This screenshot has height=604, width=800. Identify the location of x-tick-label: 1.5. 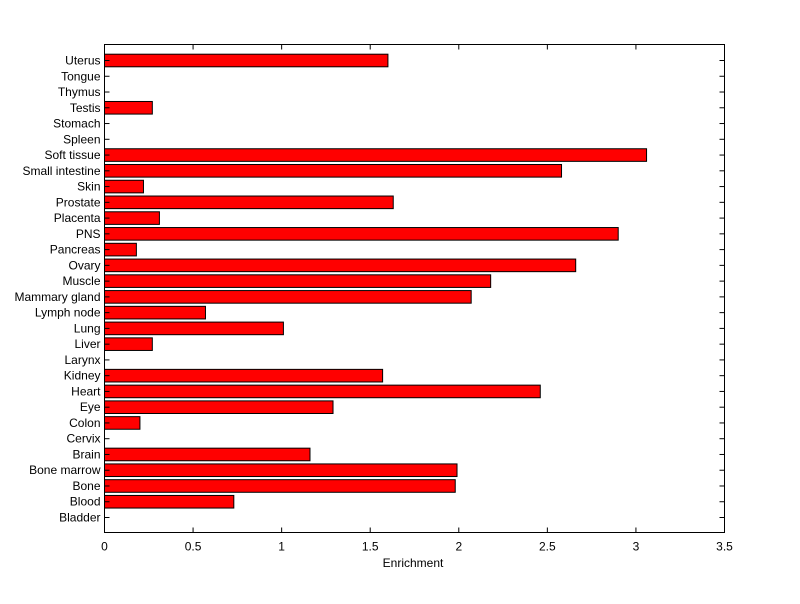
(370, 547).